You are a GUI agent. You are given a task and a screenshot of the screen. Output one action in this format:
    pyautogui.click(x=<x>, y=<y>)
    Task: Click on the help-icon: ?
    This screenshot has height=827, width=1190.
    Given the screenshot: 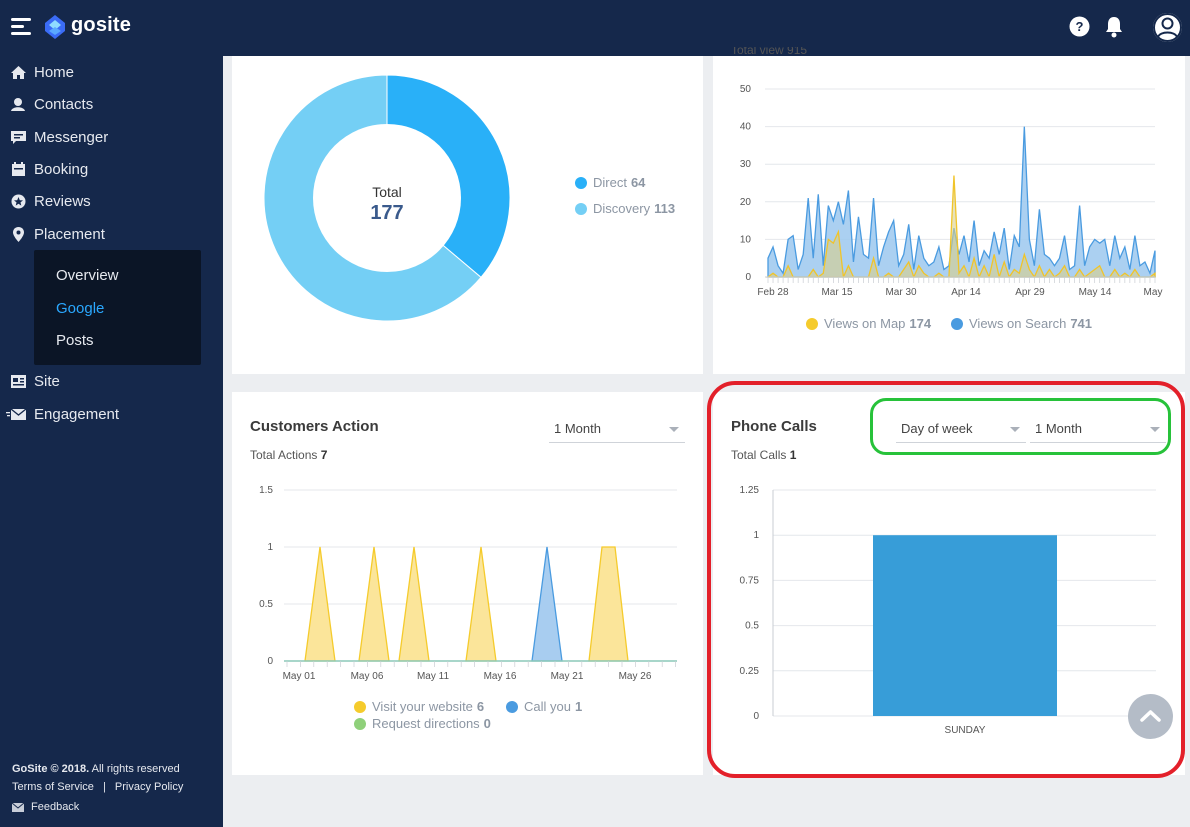 What is the action you would take?
    pyautogui.click(x=1079, y=26)
    